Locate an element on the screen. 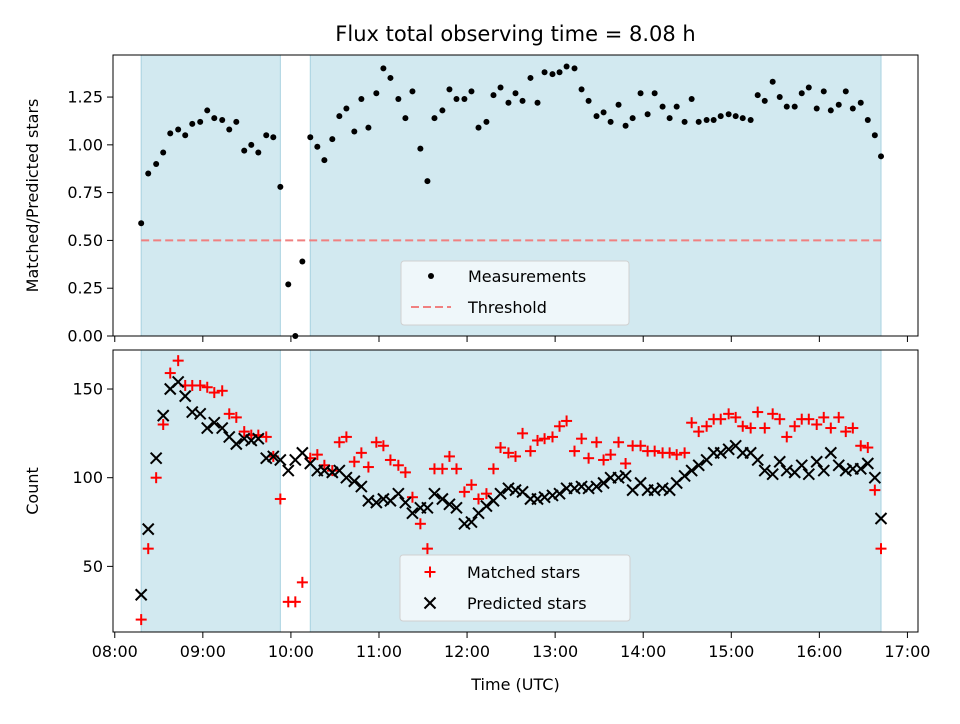  x-tick-label: 08:00 is located at coordinates (115, 651).